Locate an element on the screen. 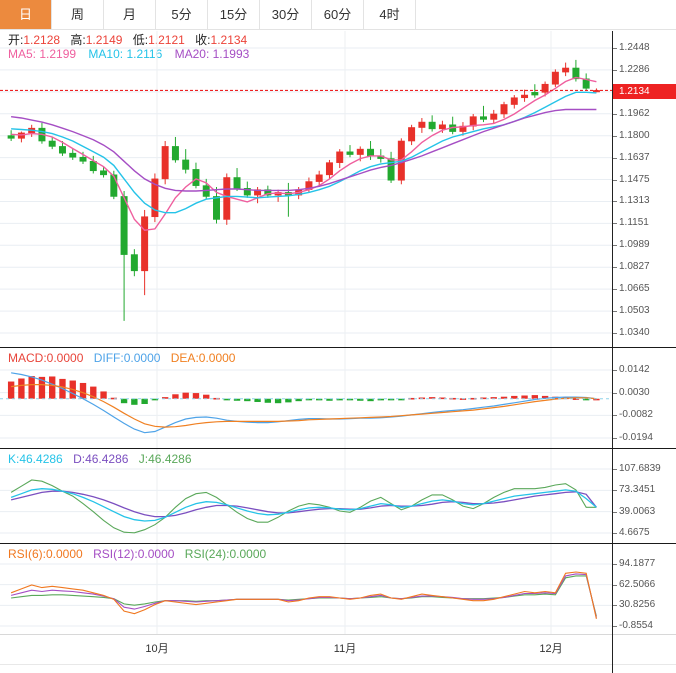  macd-plot-area is located at coordinates (306, 398).